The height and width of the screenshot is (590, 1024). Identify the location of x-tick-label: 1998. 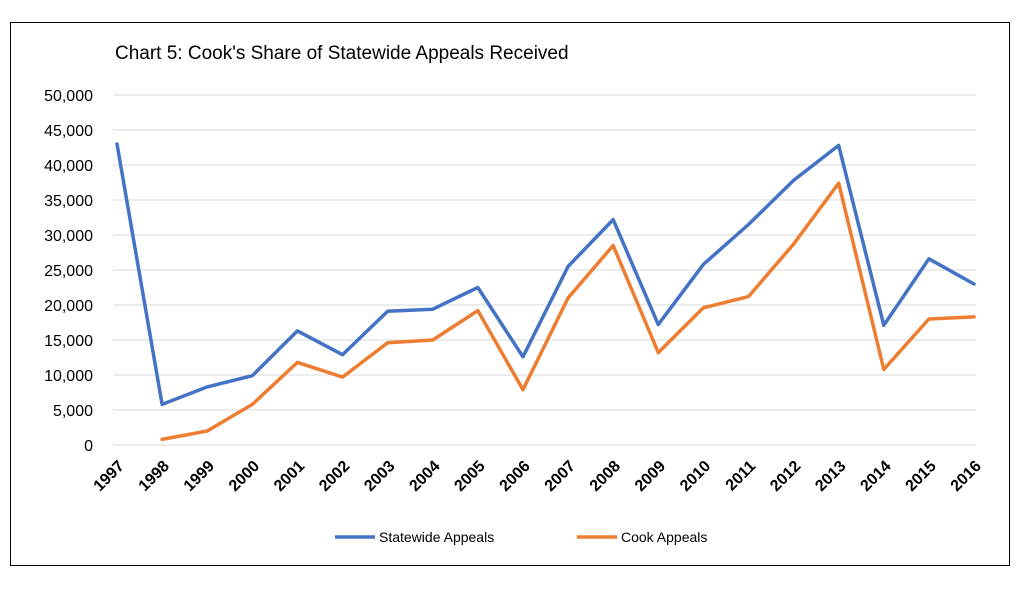
(154, 476).